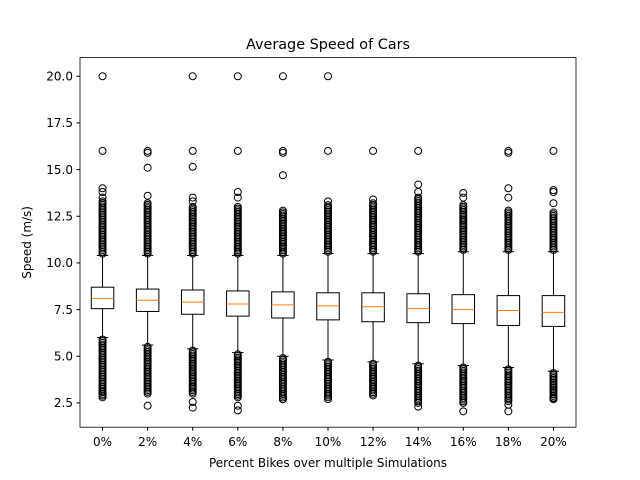  What do you see at coordinates (192, 242) in the screenshot?
I see `box-group-4pct` at bounding box center [192, 242].